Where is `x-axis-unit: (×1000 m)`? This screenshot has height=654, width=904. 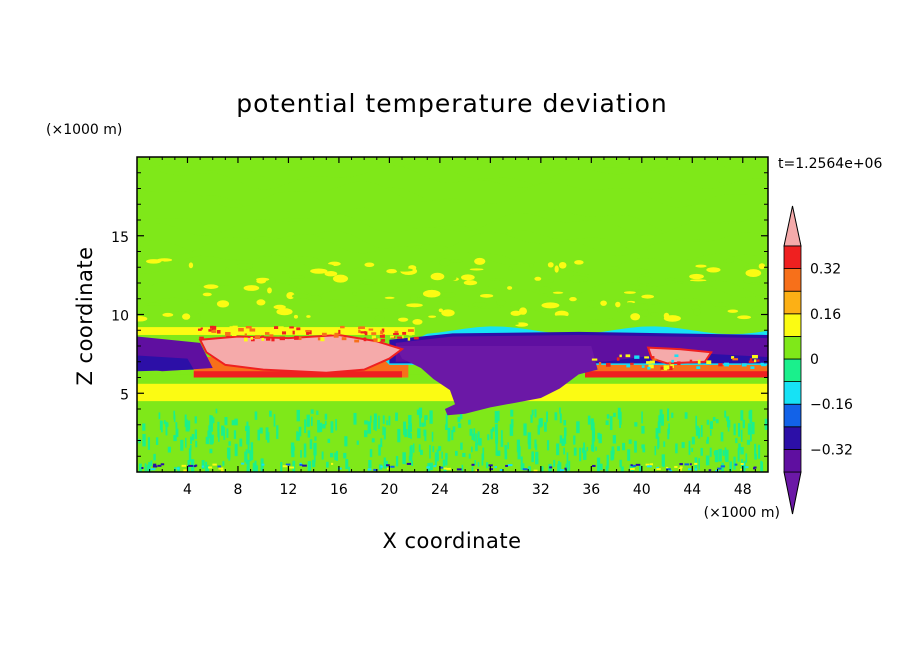 x-axis-unit: (×1000 m) is located at coordinates (742, 513).